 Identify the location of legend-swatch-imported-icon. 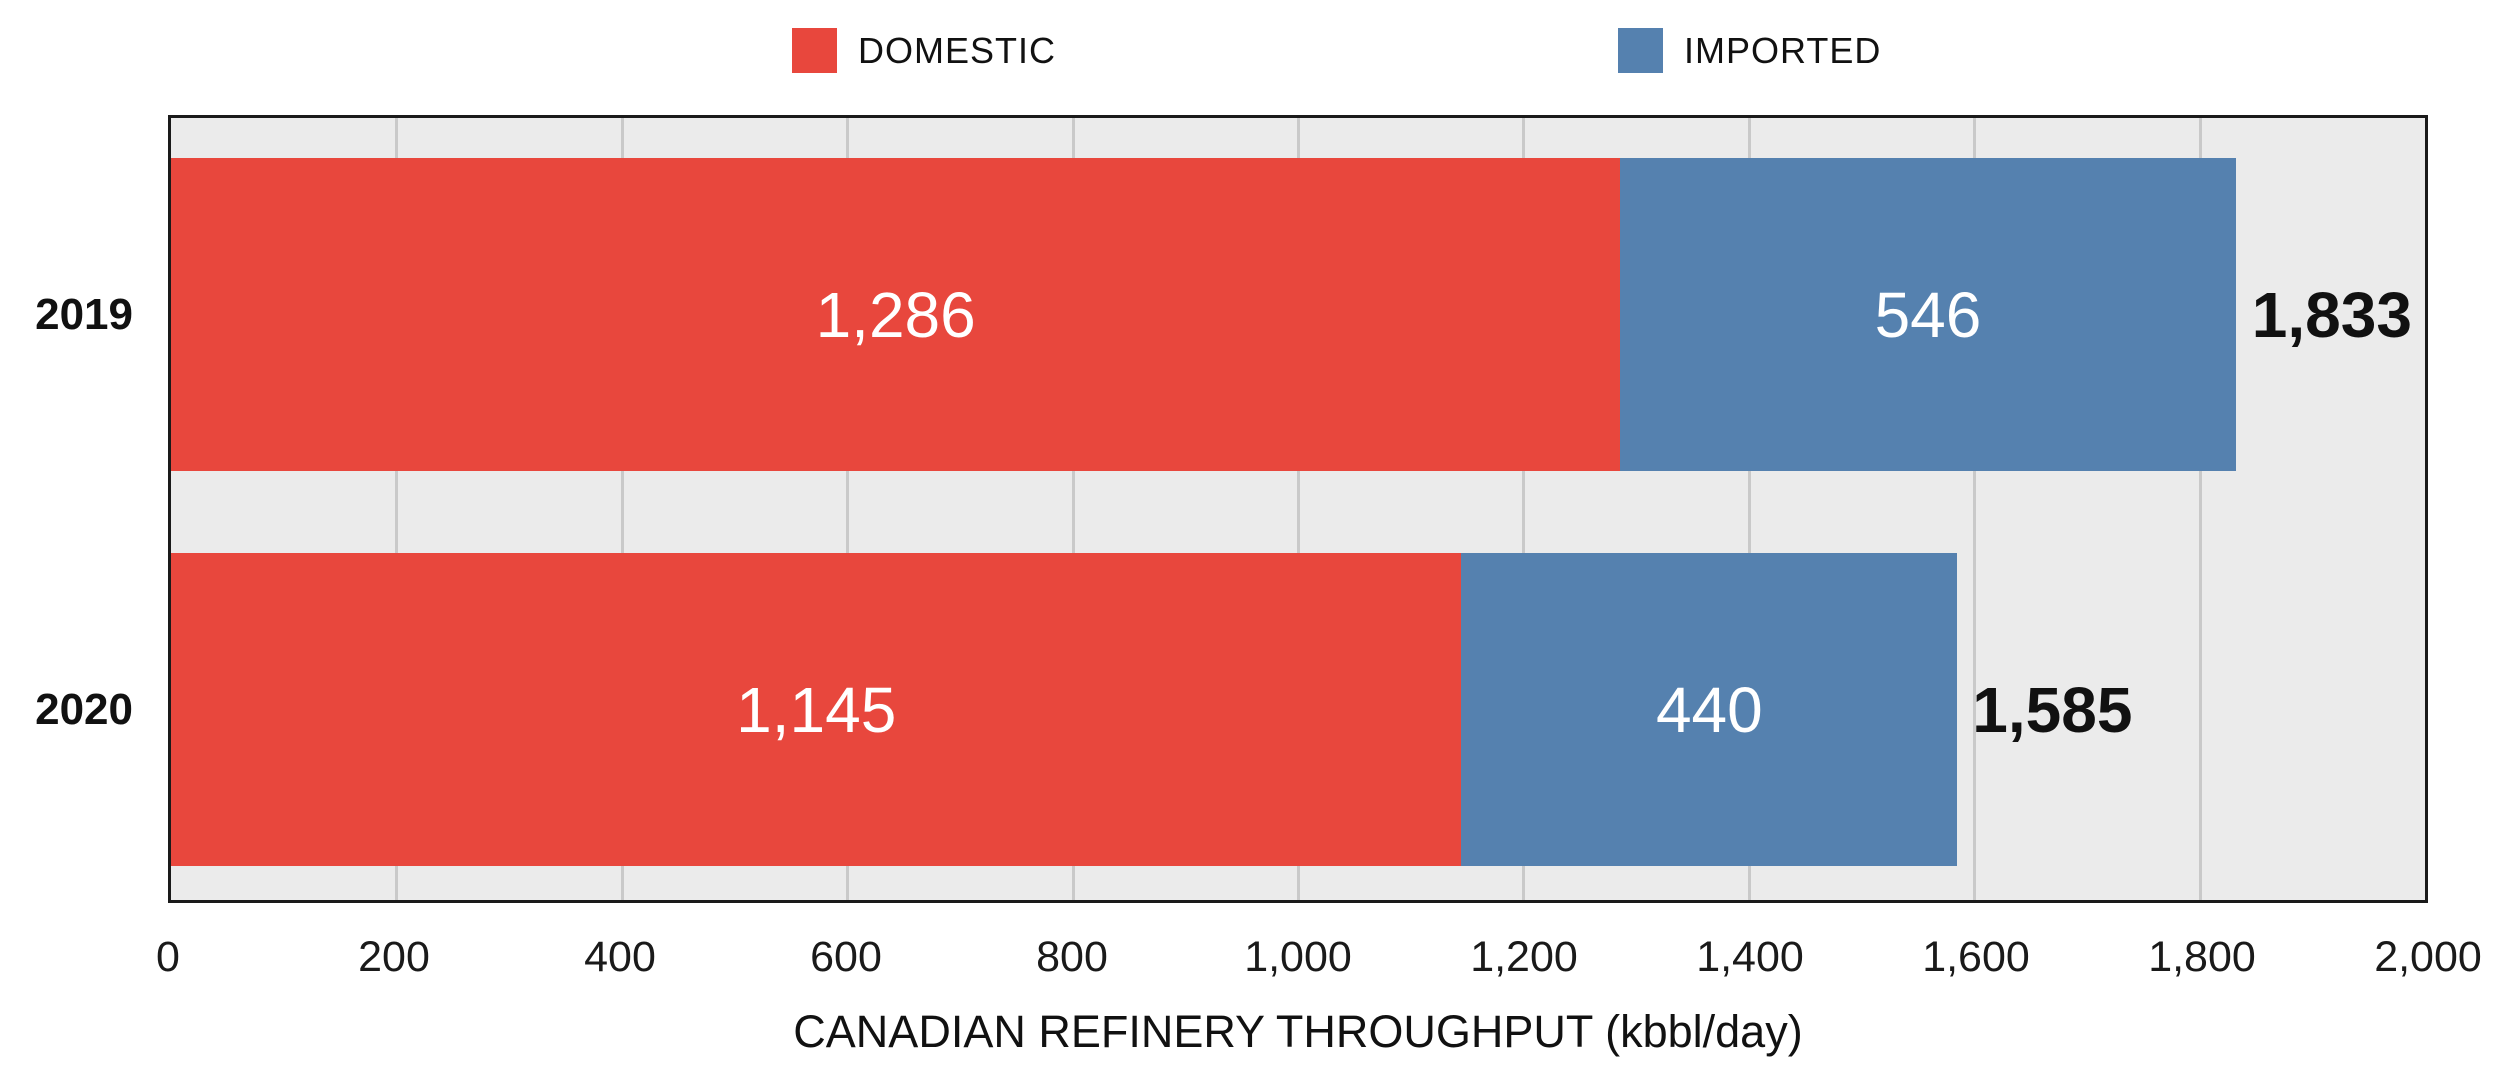
(1640, 50).